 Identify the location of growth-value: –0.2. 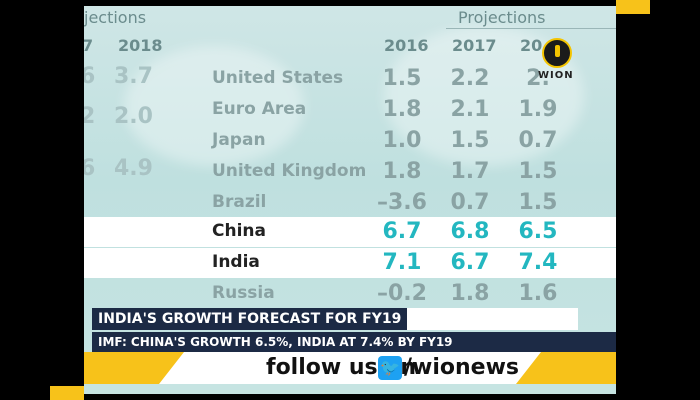
(402, 293).